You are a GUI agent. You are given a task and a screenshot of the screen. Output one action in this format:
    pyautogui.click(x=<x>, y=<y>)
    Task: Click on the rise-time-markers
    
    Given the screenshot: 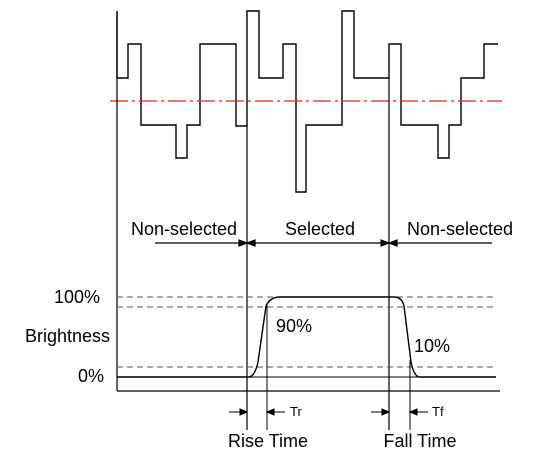 What is the action you would take?
    pyautogui.click(x=257, y=367)
    